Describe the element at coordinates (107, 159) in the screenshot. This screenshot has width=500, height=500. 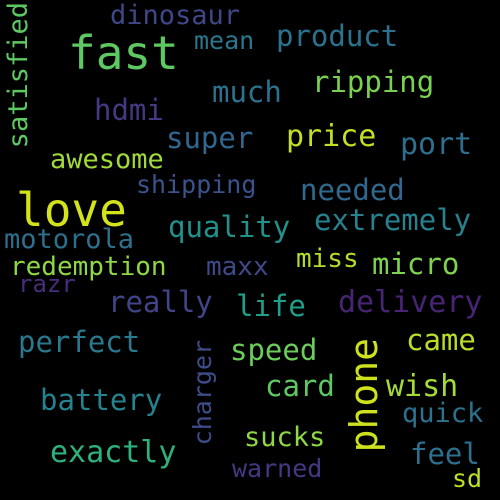
I see `word-awesome: awesome` at that location.